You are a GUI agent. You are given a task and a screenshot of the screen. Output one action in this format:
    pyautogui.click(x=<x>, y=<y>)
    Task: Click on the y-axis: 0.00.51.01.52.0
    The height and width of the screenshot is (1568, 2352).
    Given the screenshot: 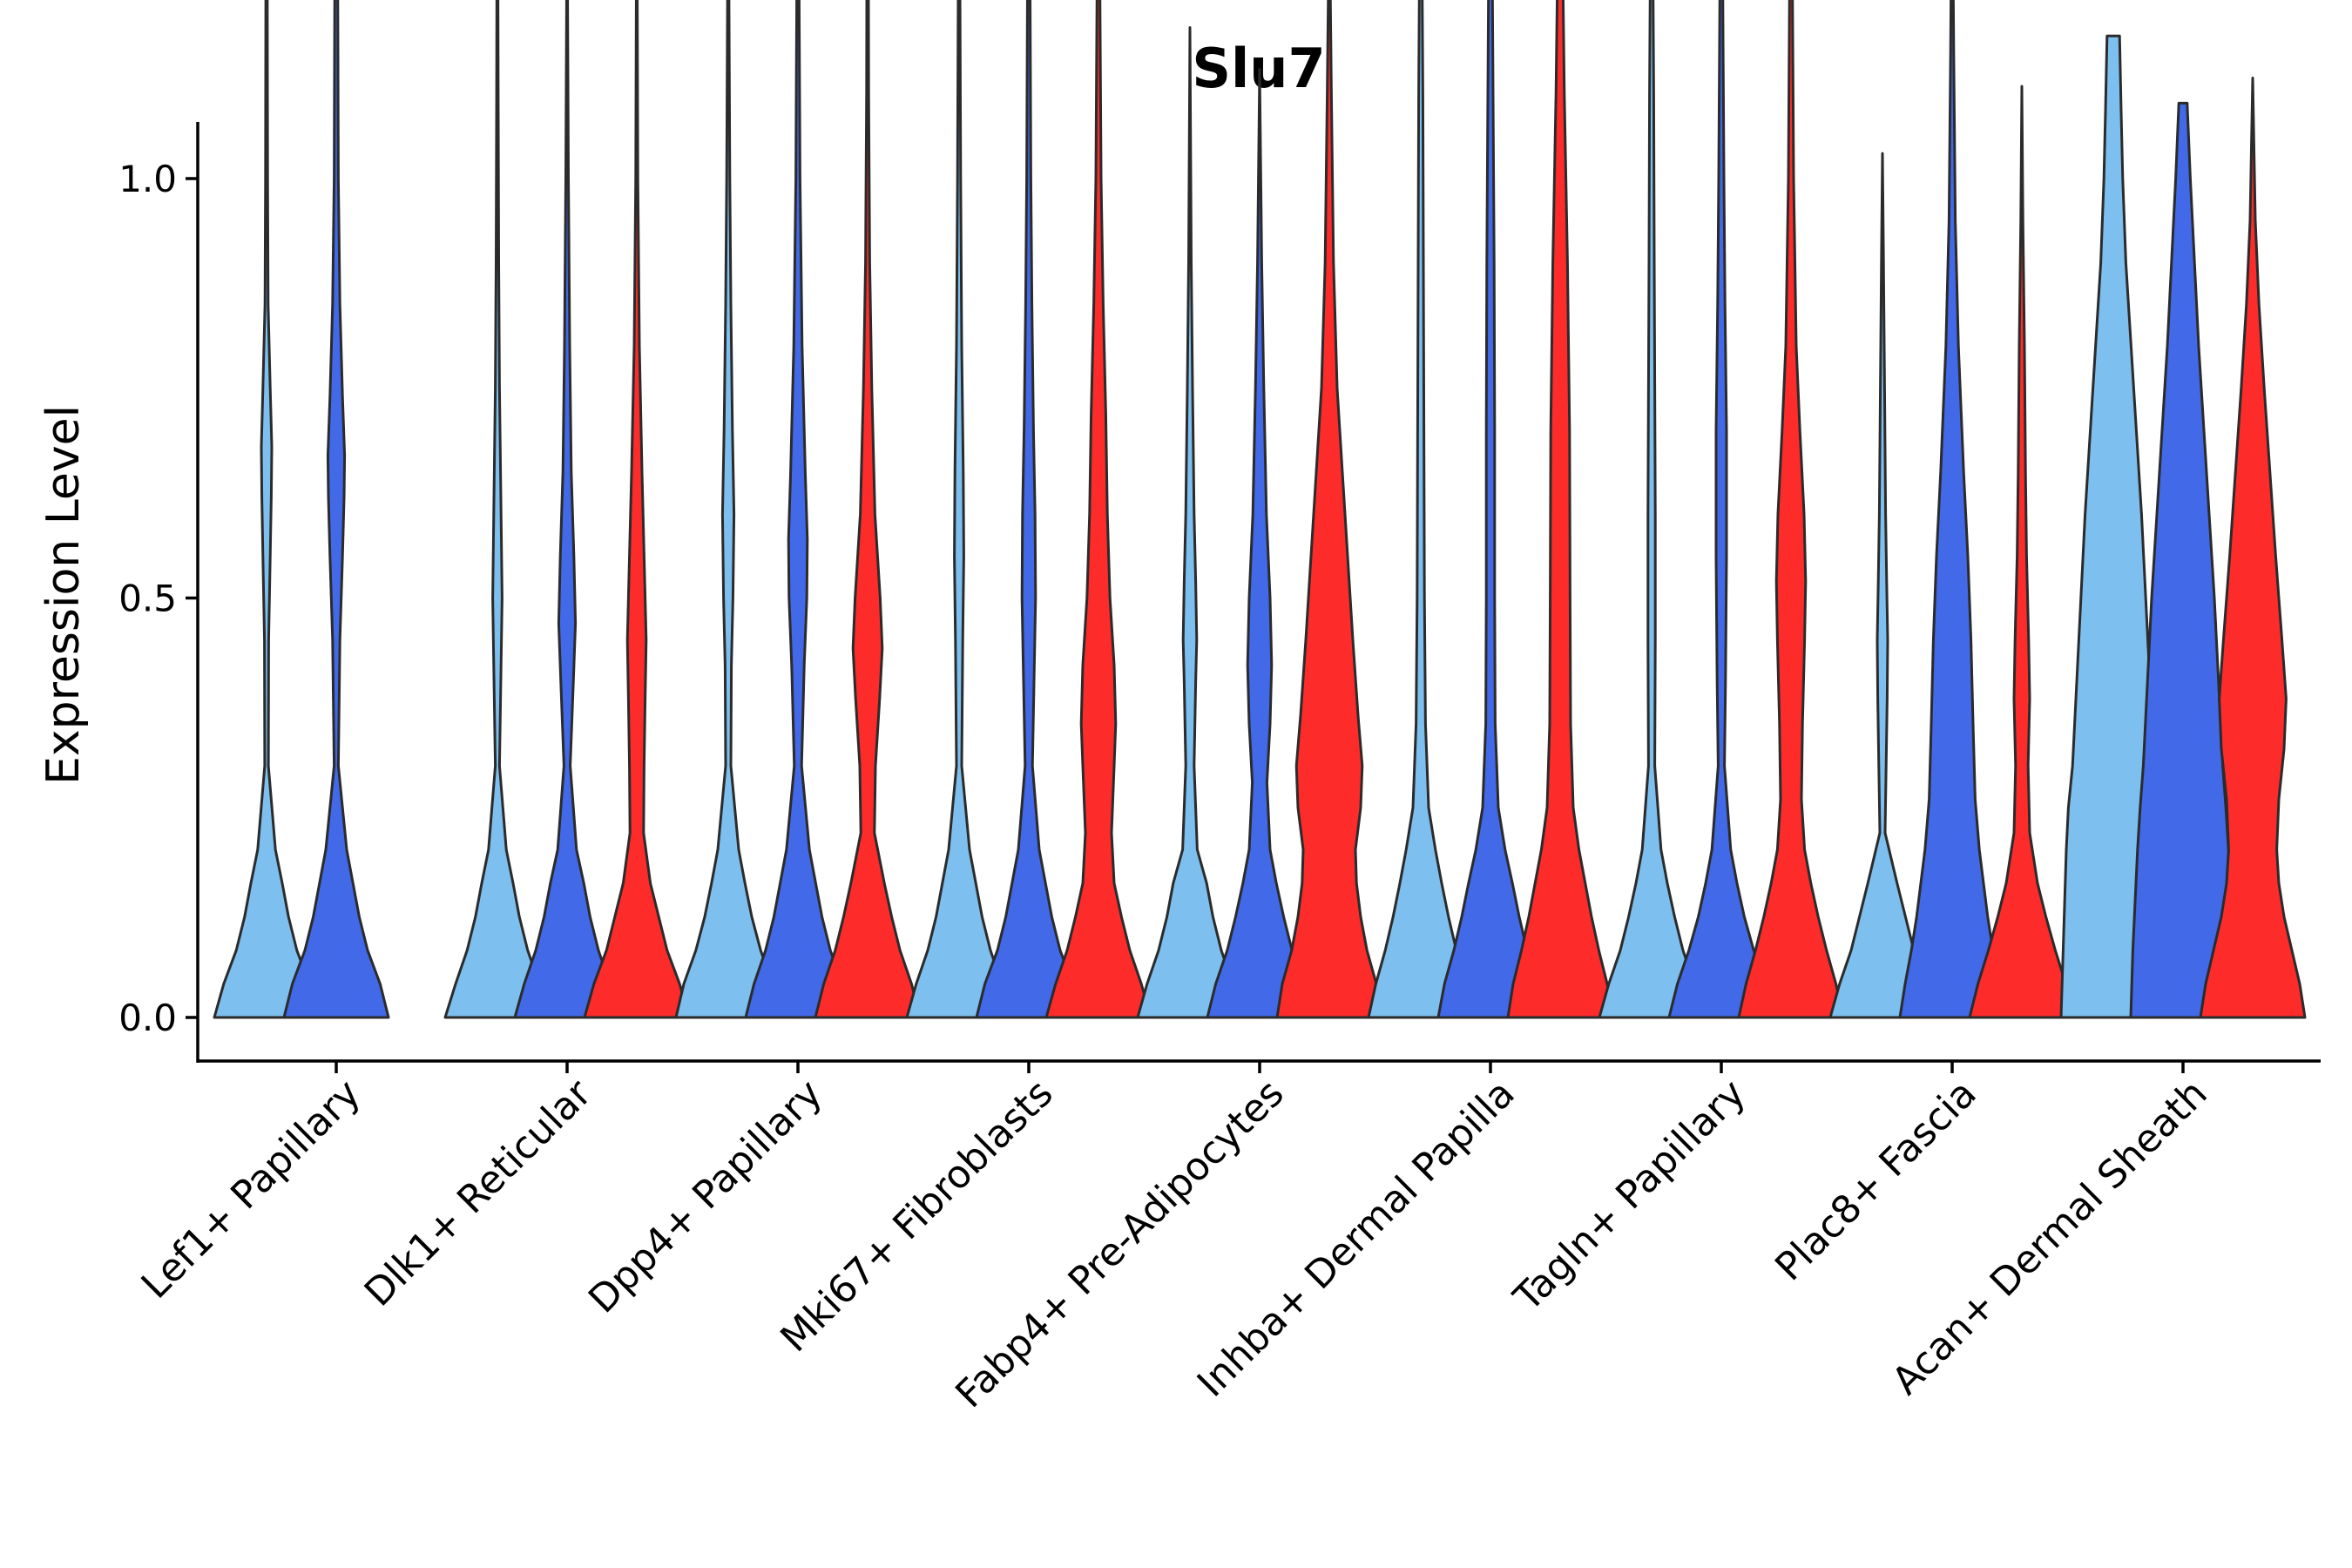 What is the action you would take?
    pyautogui.click(x=158, y=592)
    